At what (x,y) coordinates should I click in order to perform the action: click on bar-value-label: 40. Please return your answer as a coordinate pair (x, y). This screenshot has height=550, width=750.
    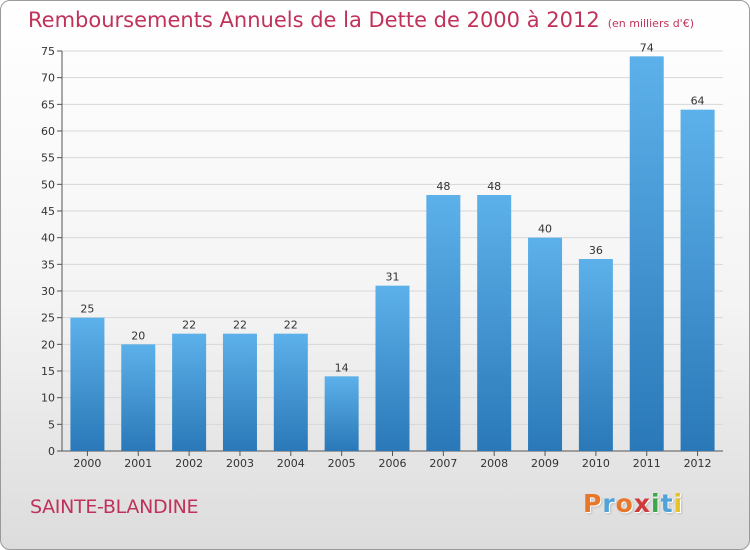
    Looking at the image, I should click on (545, 229).